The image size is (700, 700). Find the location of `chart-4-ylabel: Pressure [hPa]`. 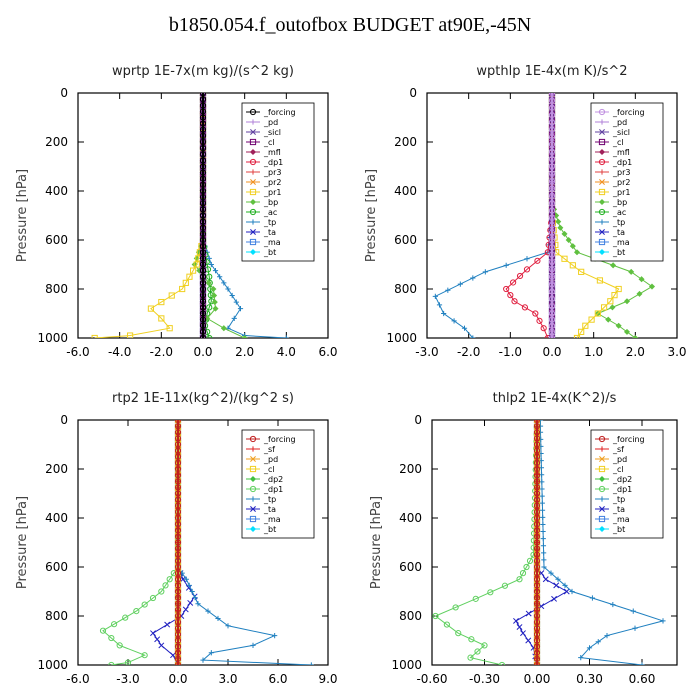

chart-4-ylabel: Pressure [hPa] is located at coordinates (376, 542).